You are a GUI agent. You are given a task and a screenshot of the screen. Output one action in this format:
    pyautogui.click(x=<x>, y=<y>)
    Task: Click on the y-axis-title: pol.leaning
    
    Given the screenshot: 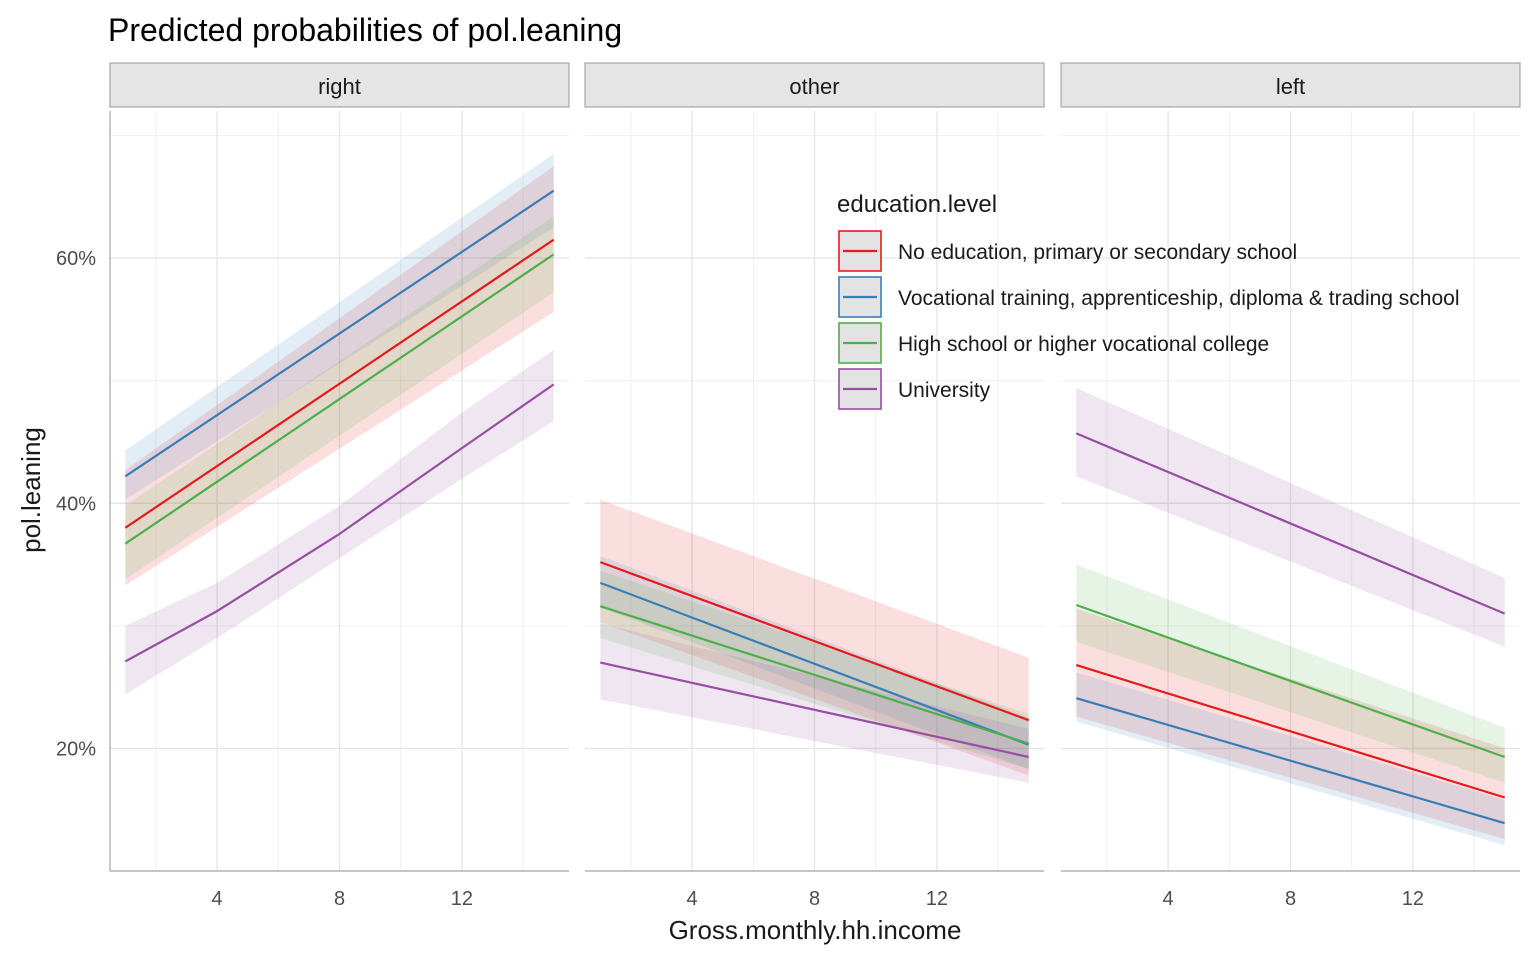 What is the action you would take?
    pyautogui.click(x=31, y=490)
    